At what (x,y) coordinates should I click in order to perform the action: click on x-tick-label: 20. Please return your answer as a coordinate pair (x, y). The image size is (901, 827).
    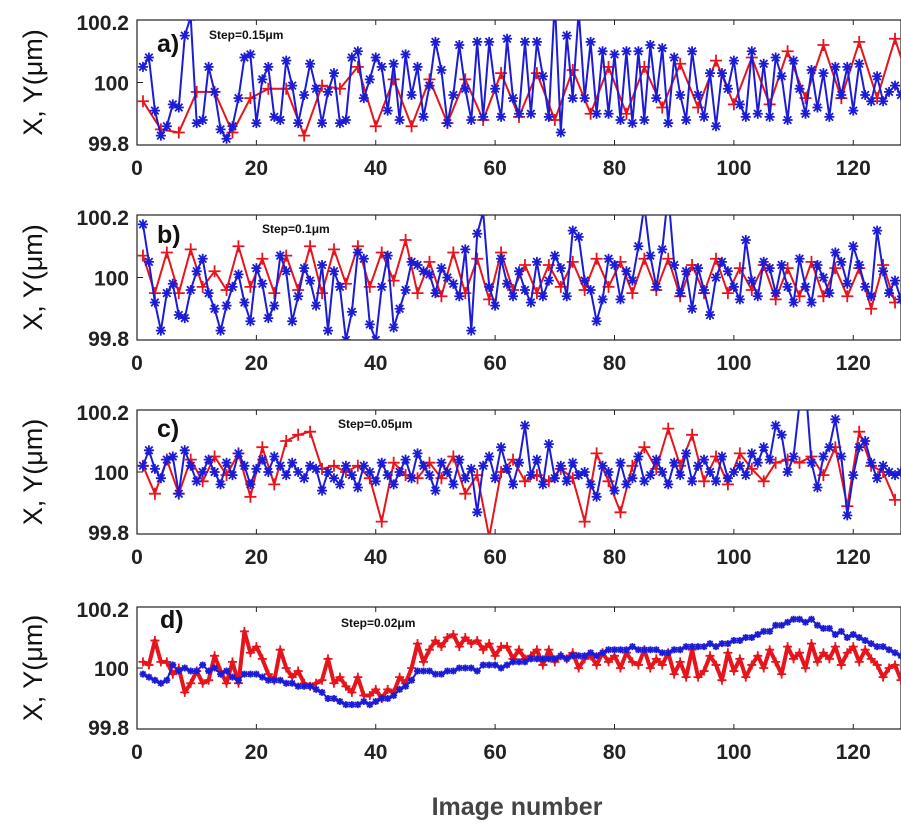
    Looking at the image, I should click on (256, 168).